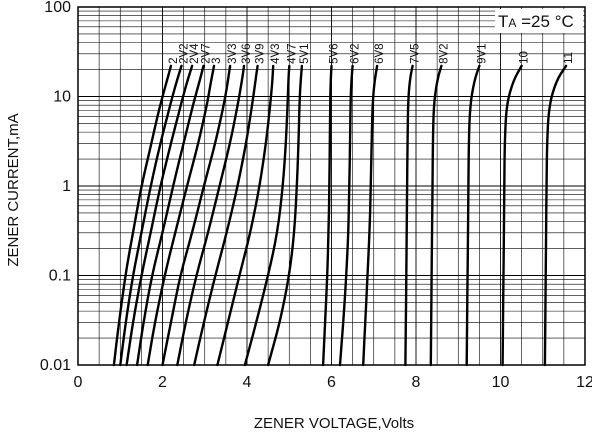 This screenshot has height=442, width=592. I want to click on series-label-2V7: 2V7, so click(207, 53).